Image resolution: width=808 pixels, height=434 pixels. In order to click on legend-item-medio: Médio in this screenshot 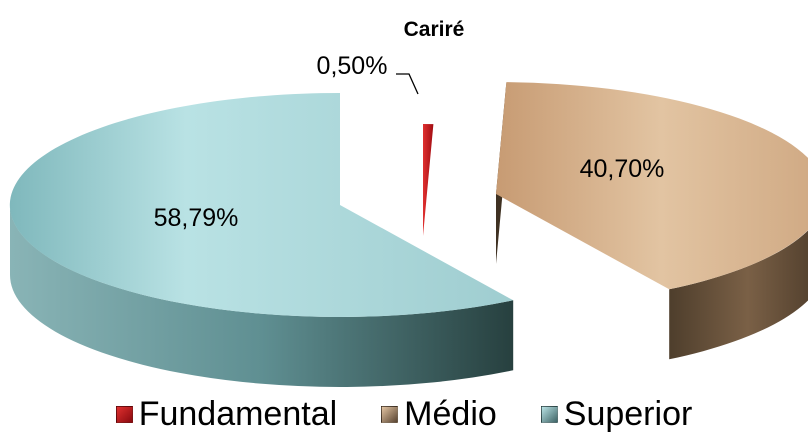, I will do `click(439, 414)`.